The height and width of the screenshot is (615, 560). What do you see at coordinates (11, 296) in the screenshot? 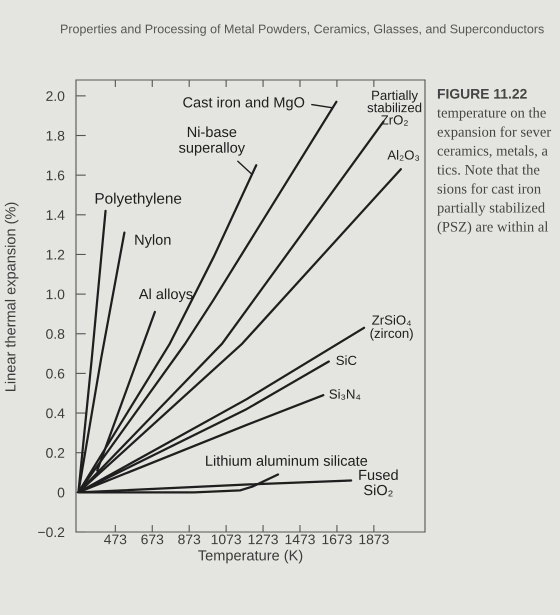
I see `y-axis-title: Linear thermal expansion (%)` at bounding box center [11, 296].